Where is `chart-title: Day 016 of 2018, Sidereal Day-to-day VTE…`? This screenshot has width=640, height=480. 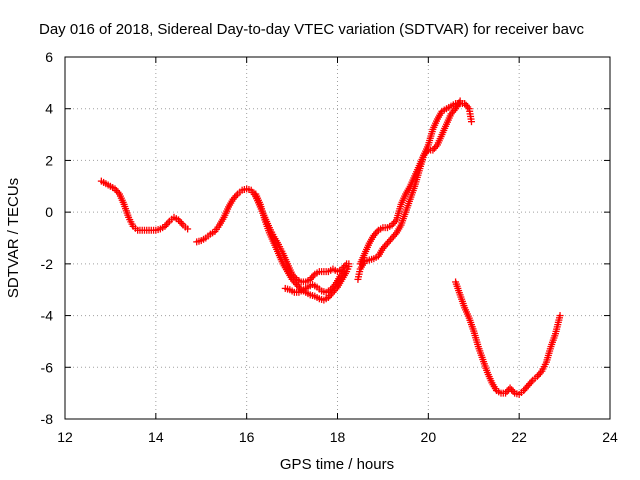
chart-title: Day 016 of 2018, Sidereal Day-to-day VTE… is located at coordinates (311, 29).